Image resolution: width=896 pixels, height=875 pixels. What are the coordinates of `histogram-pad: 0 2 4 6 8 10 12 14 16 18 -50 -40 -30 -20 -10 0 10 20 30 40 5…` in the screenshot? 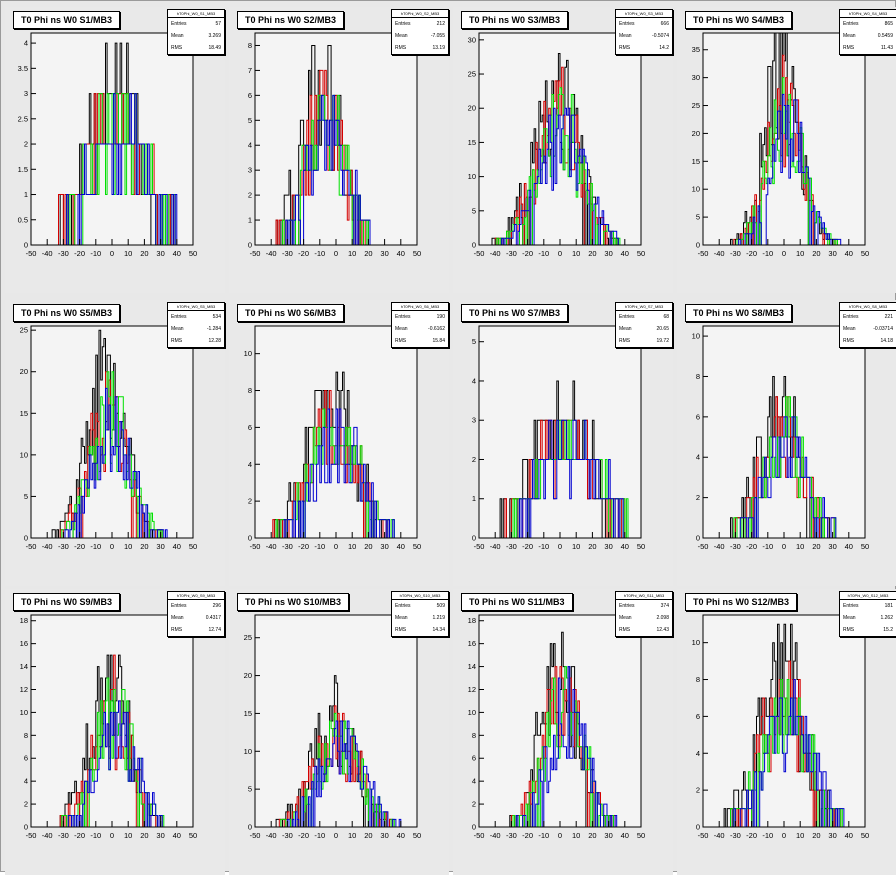 It's located at (115, 732).